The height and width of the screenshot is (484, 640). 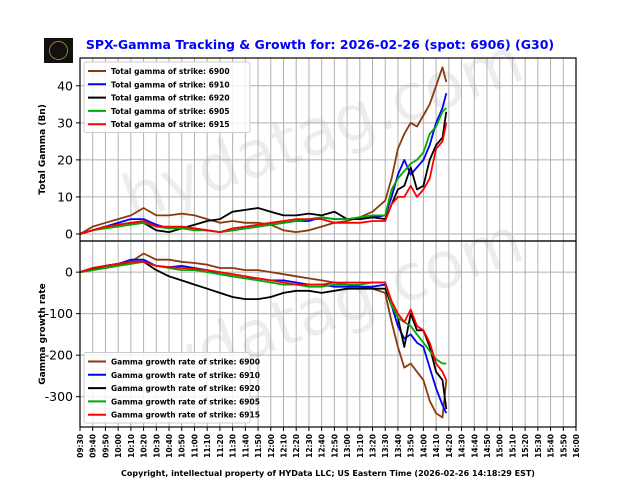 What do you see at coordinates (43, 149) in the screenshot?
I see `y-axis-label: Total Gamma (Bn)` at bounding box center [43, 149].